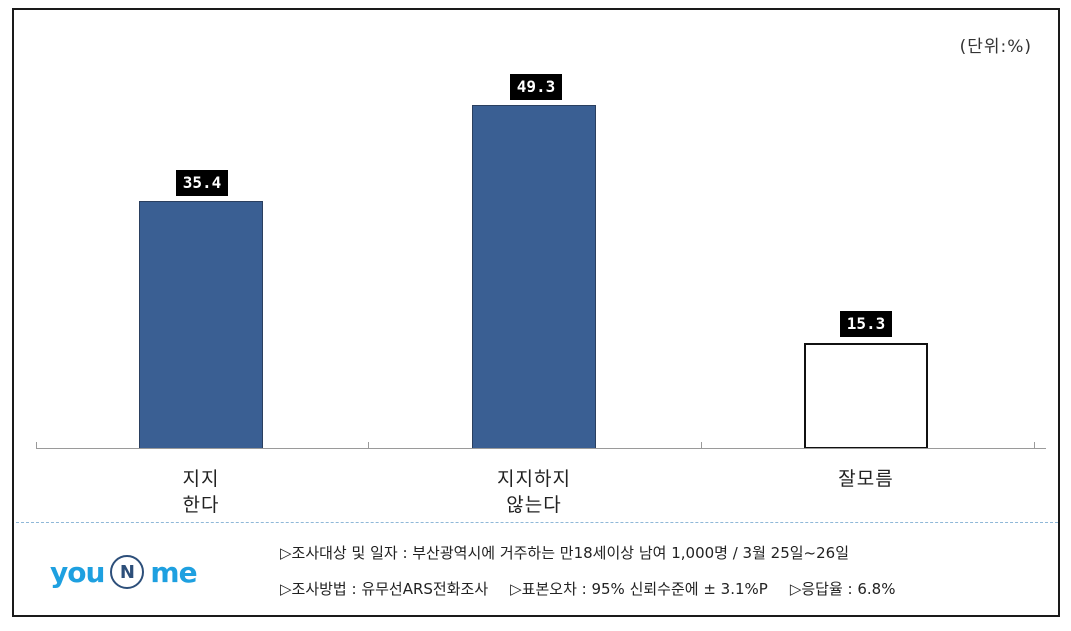 This screenshot has width=1071, height=631. Describe the element at coordinates (639, 589) in the screenshot. I see `sampling-error: ▷표본오차 : 95% 신뢰수준에 ± 3.1%P` at that location.